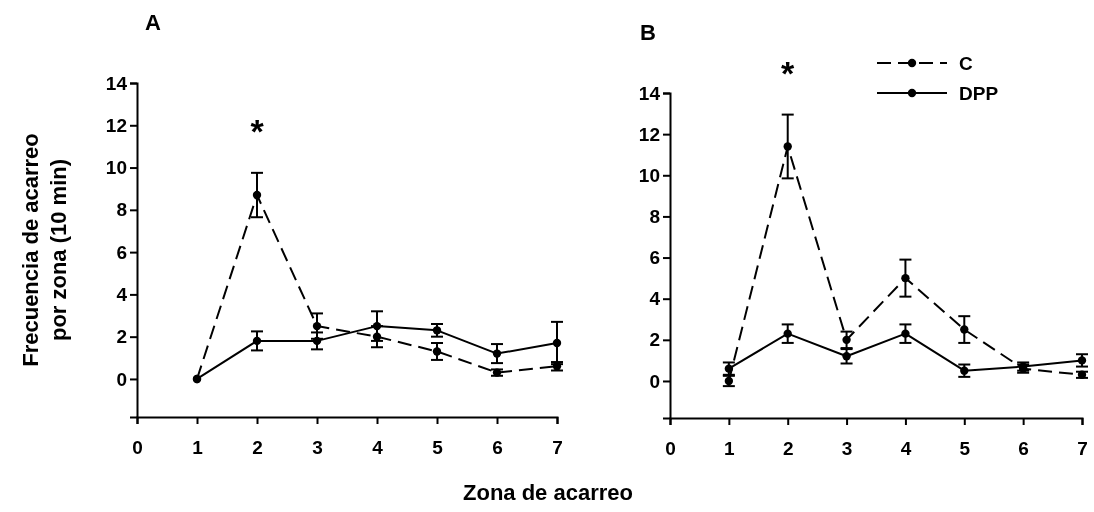  What do you see at coordinates (979, 93) in the screenshot?
I see `legend-label: DPP` at bounding box center [979, 93].